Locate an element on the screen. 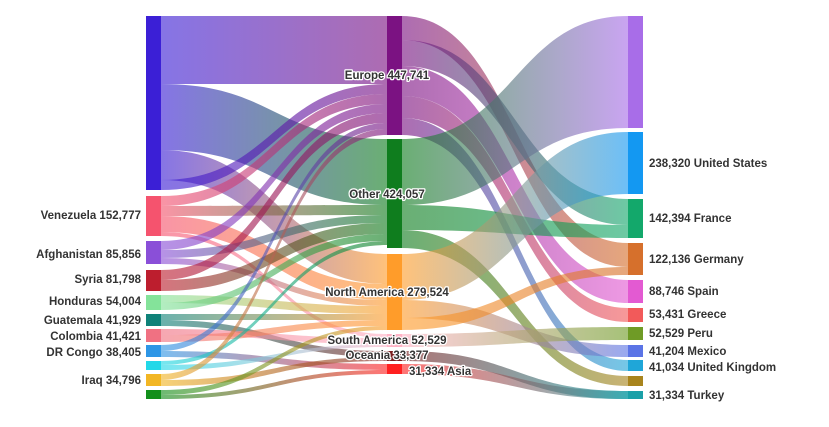 The image size is (829, 427). node-source-syria is located at coordinates (153, 280).